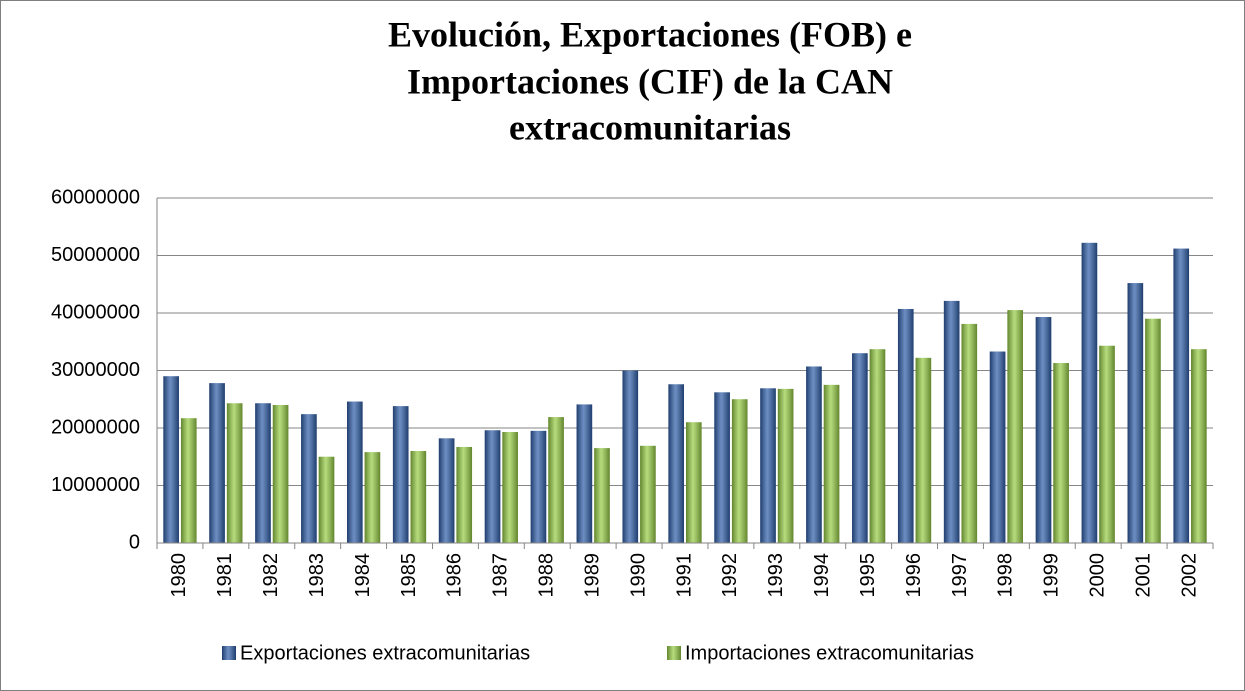  Describe the element at coordinates (650, 81) in the screenshot. I see `chart-title: Importaciones (CIF) de la CAN` at that location.